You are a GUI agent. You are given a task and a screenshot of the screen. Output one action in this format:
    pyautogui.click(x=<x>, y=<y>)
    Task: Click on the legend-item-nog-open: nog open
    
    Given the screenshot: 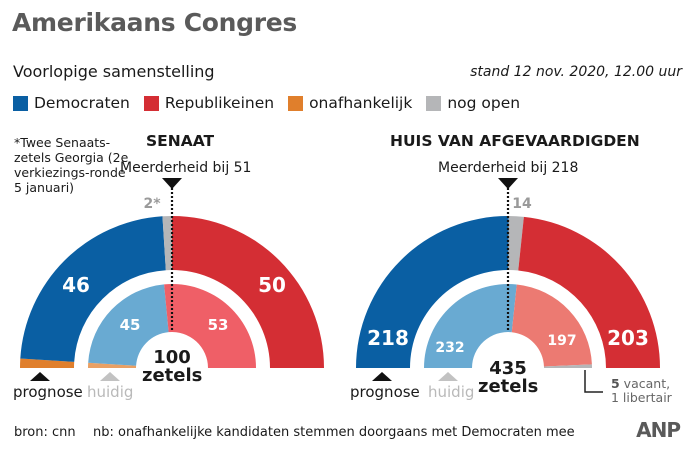 What is the action you would take?
    pyautogui.click(x=473, y=103)
    